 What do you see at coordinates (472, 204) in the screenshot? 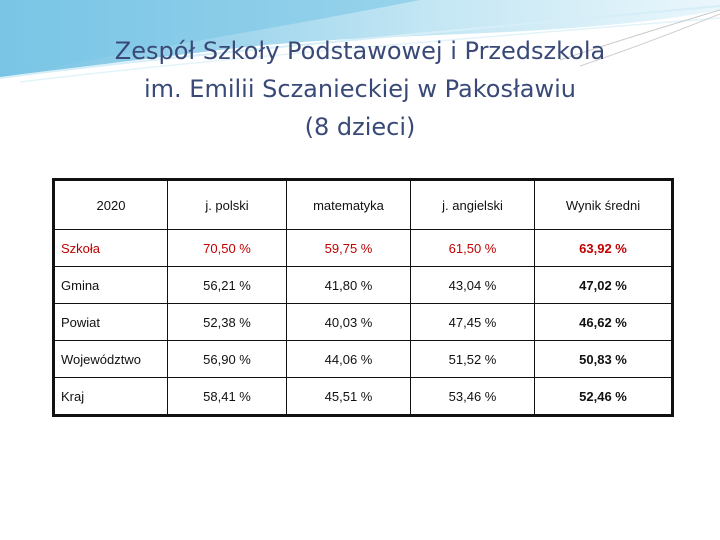
I see `header-english: j. angielski` at bounding box center [472, 204].